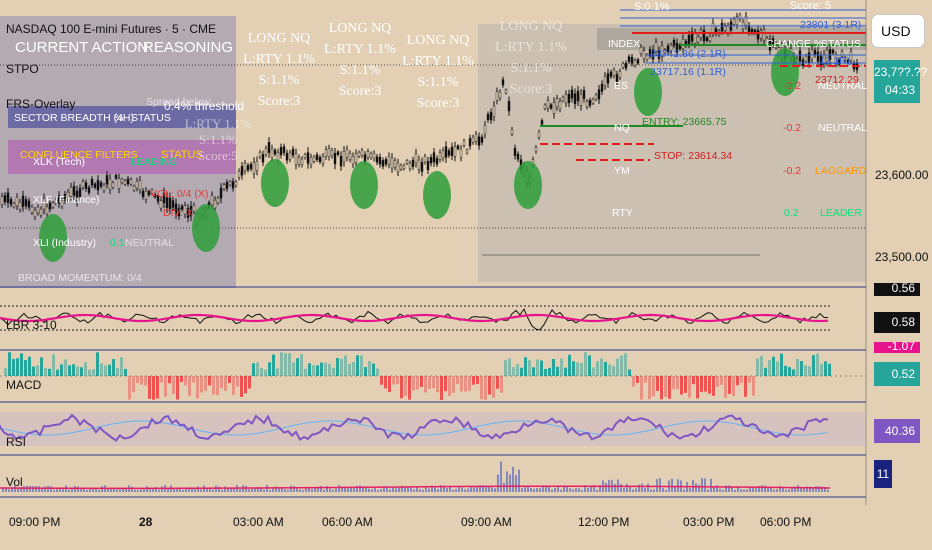  I want to click on signal-line: LONG NQ, so click(438, 40).